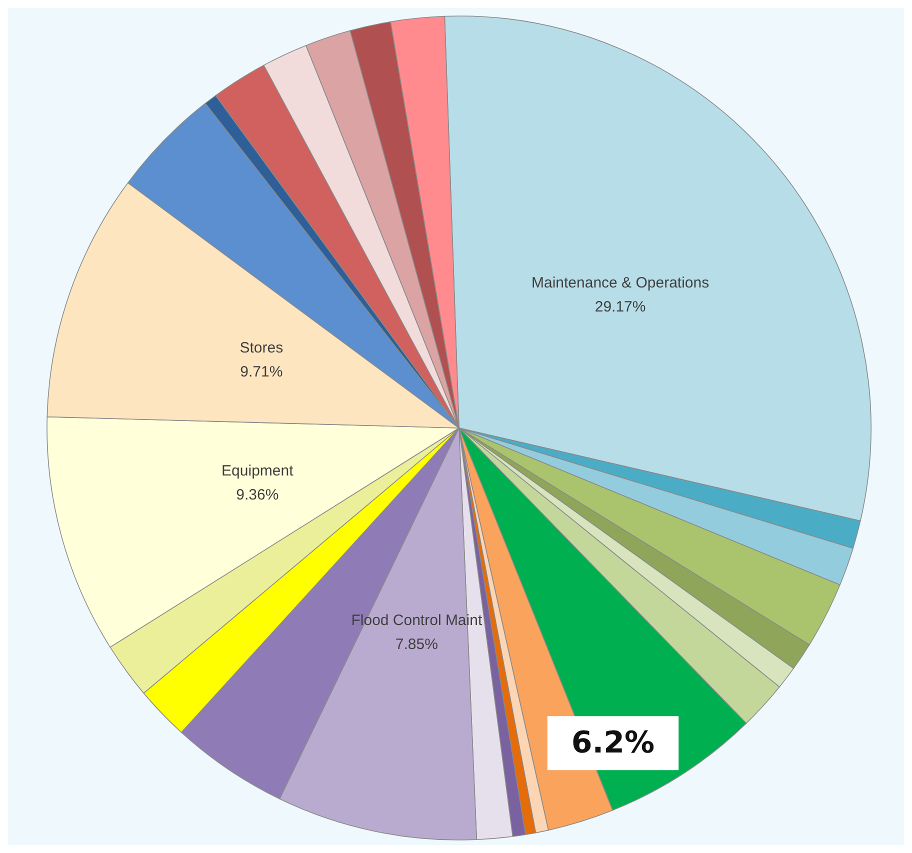 This screenshot has height=853, width=912. Describe the element at coordinates (613, 743) in the screenshot. I see `data-label: 6.2%` at that location.